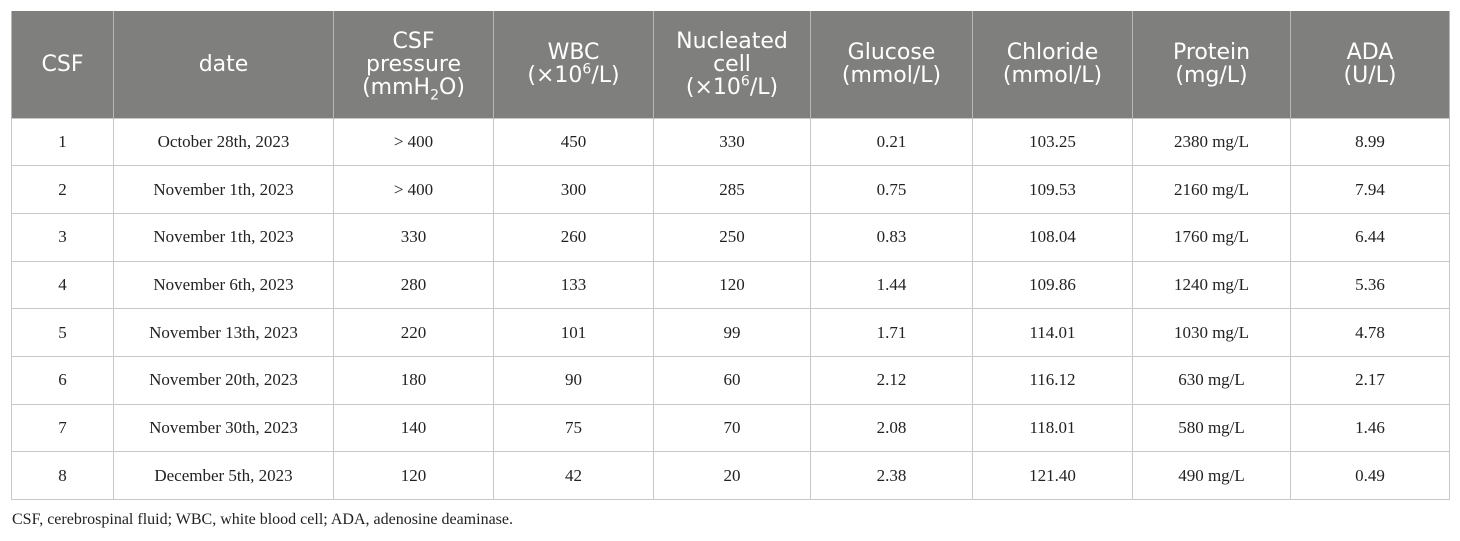 The width and height of the screenshot is (1460, 541). Describe the element at coordinates (223, 428) in the screenshot. I see `table-cell: November 30th, 2023` at that location.